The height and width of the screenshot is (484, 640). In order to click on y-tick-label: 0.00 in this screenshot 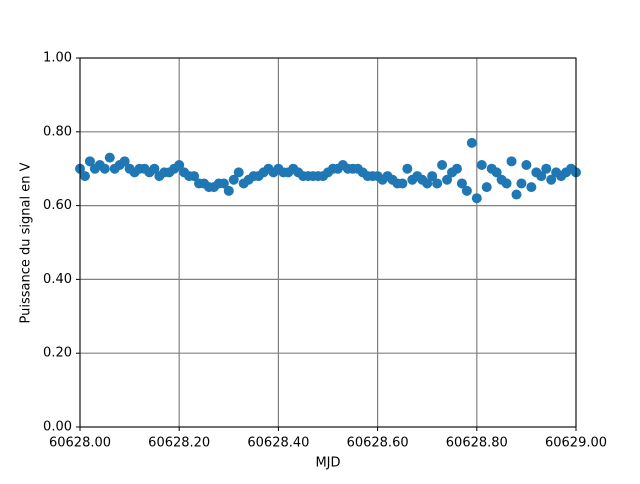, I will do `click(57, 427)`.